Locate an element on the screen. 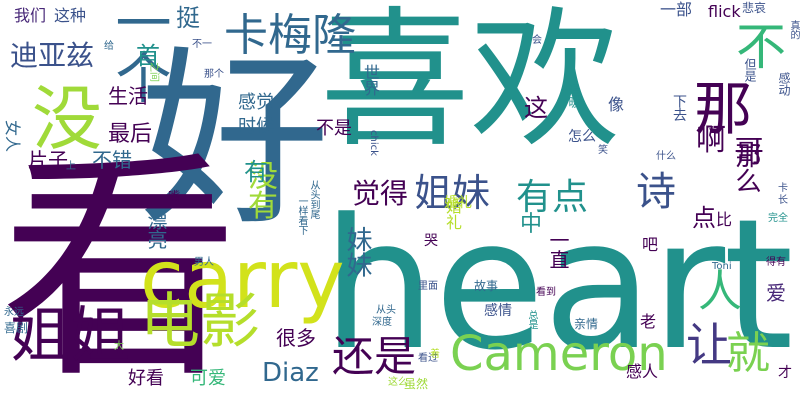 The width and height of the screenshot is (800, 400). word: 虽然 is located at coordinates (416, 384).